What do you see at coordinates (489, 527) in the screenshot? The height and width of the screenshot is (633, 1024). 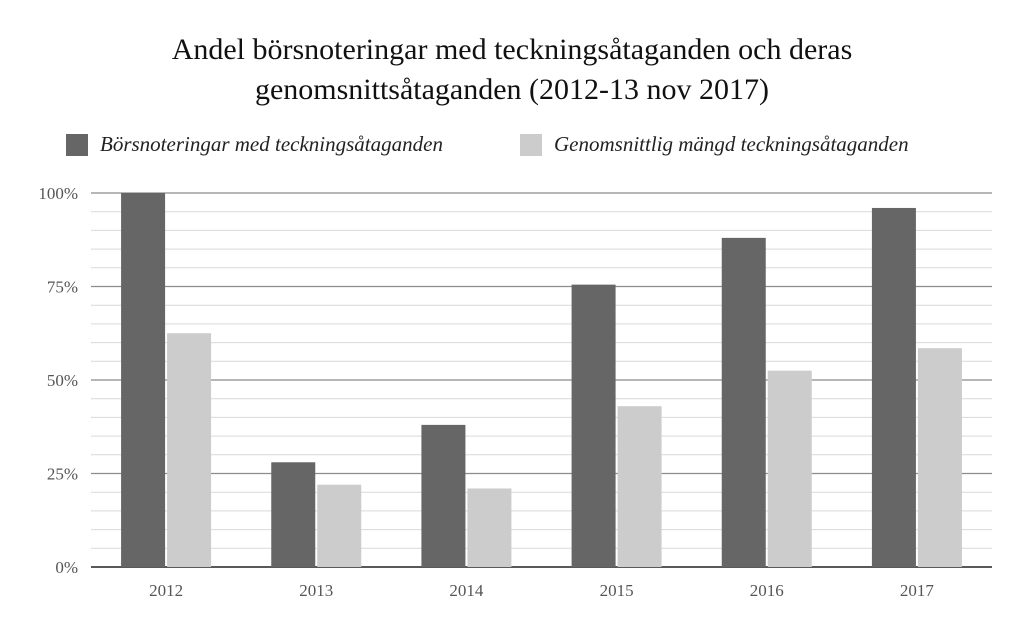 I see `bar-series-2-2014` at bounding box center [489, 527].